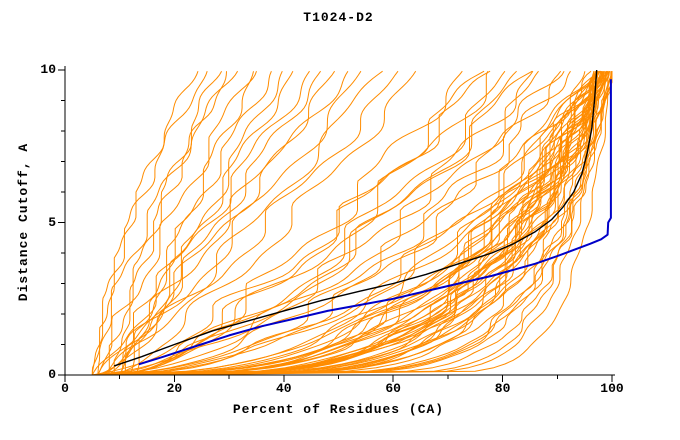 The width and height of the screenshot is (680, 440). I want to click on x-tick-label: 100, so click(612, 388).